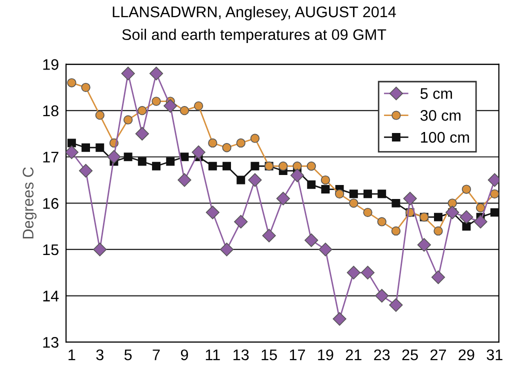 The image size is (508, 378). Describe the element at coordinates (494, 354) in the screenshot. I see `x-tick-label: 31` at that location.